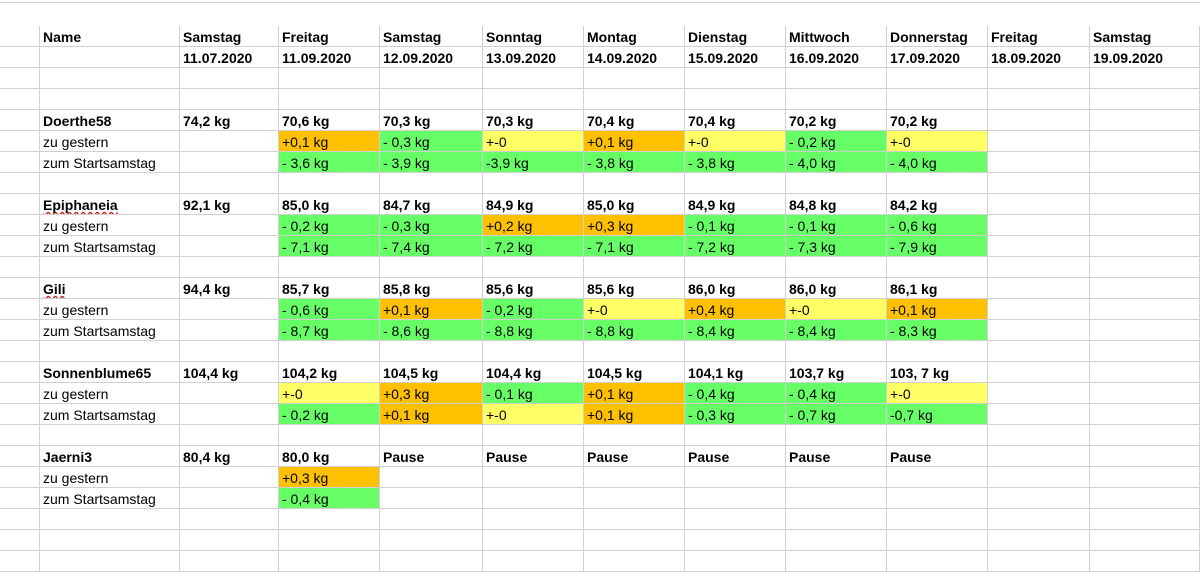 This screenshot has width=1200, height=572. I want to click on weight-value: 85,6 kg, so click(533, 288).